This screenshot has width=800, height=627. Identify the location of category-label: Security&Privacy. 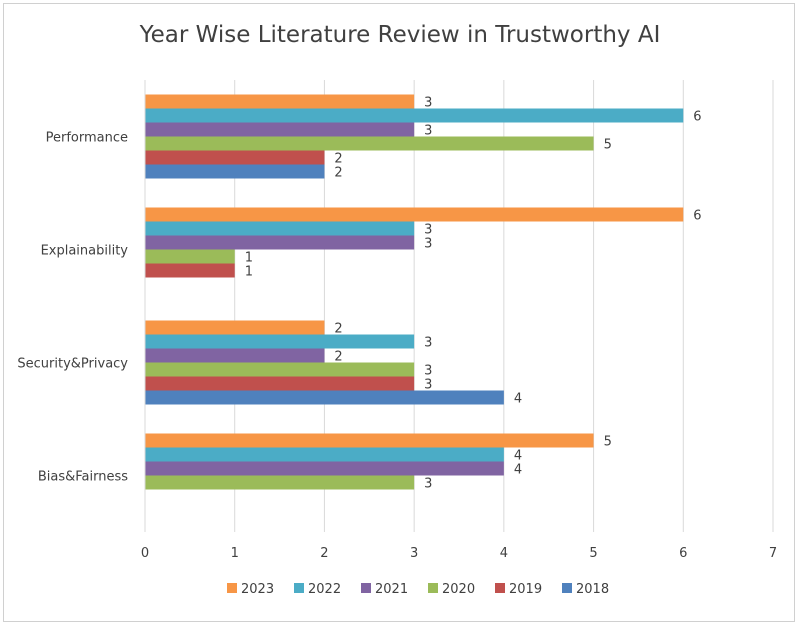
(72, 364).